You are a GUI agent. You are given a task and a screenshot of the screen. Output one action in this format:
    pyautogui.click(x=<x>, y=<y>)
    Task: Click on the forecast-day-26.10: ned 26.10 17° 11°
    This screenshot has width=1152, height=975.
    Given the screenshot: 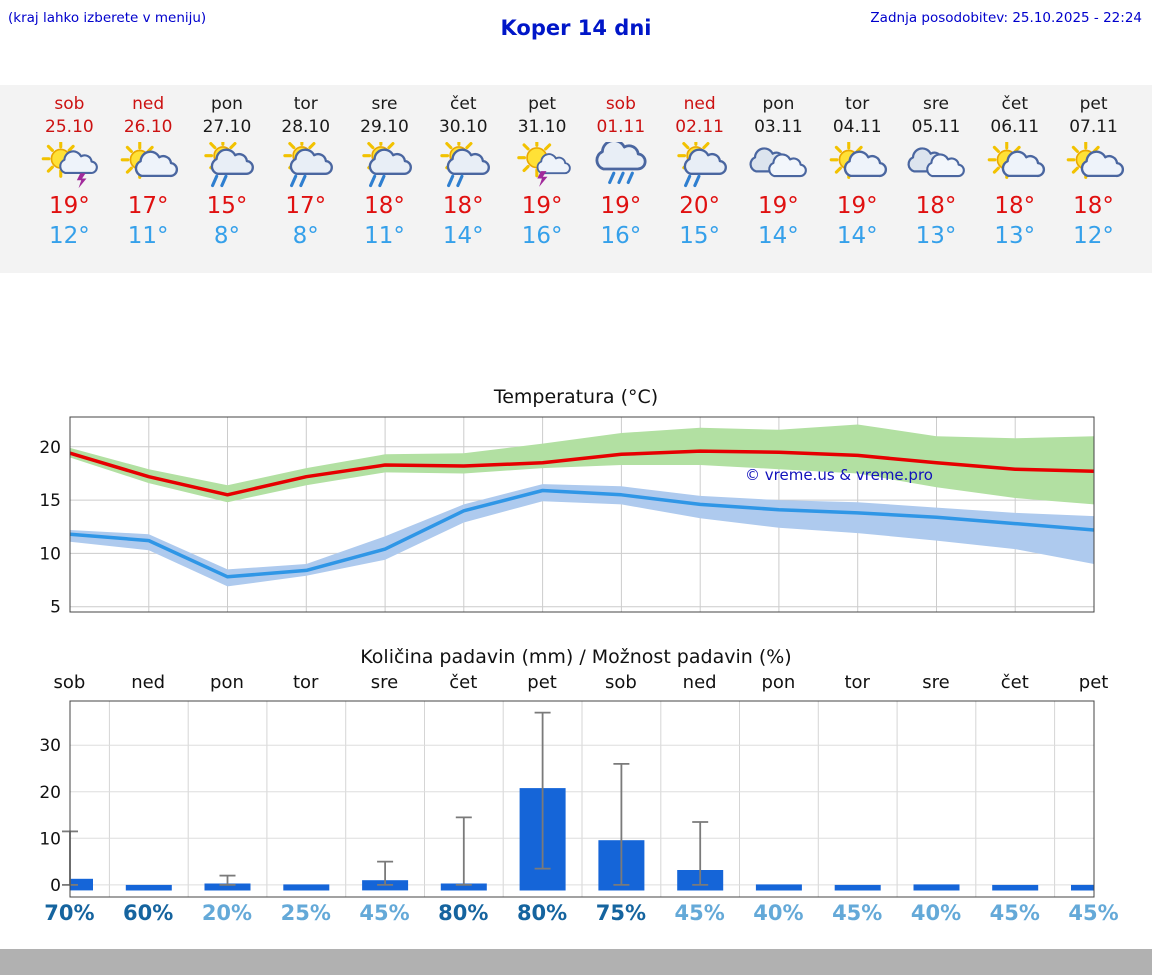 What is the action you would take?
    pyautogui.click(x=148, y=179)
    